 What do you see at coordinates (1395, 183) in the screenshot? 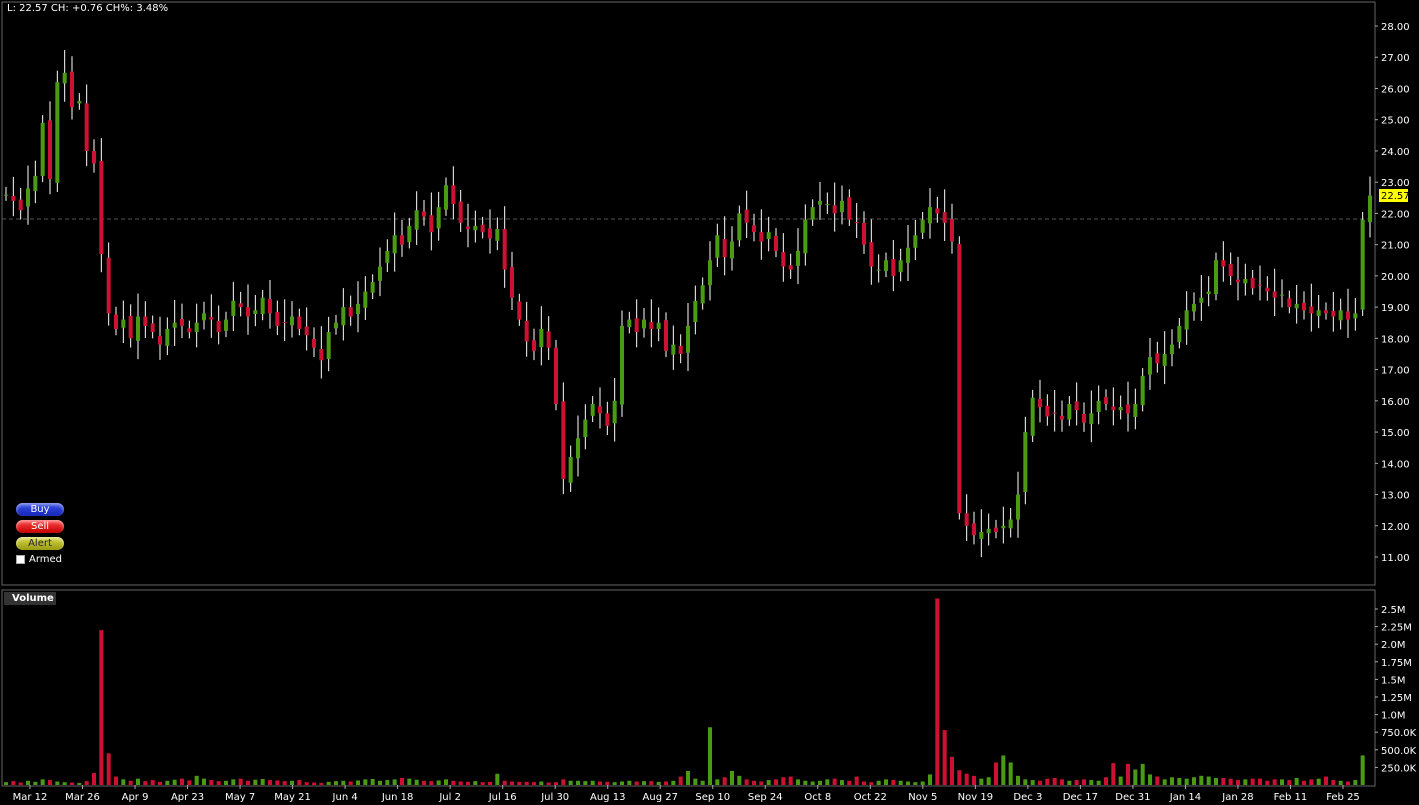
I see `price-tick-label: 23.00` at bounding box center [1395, 183].